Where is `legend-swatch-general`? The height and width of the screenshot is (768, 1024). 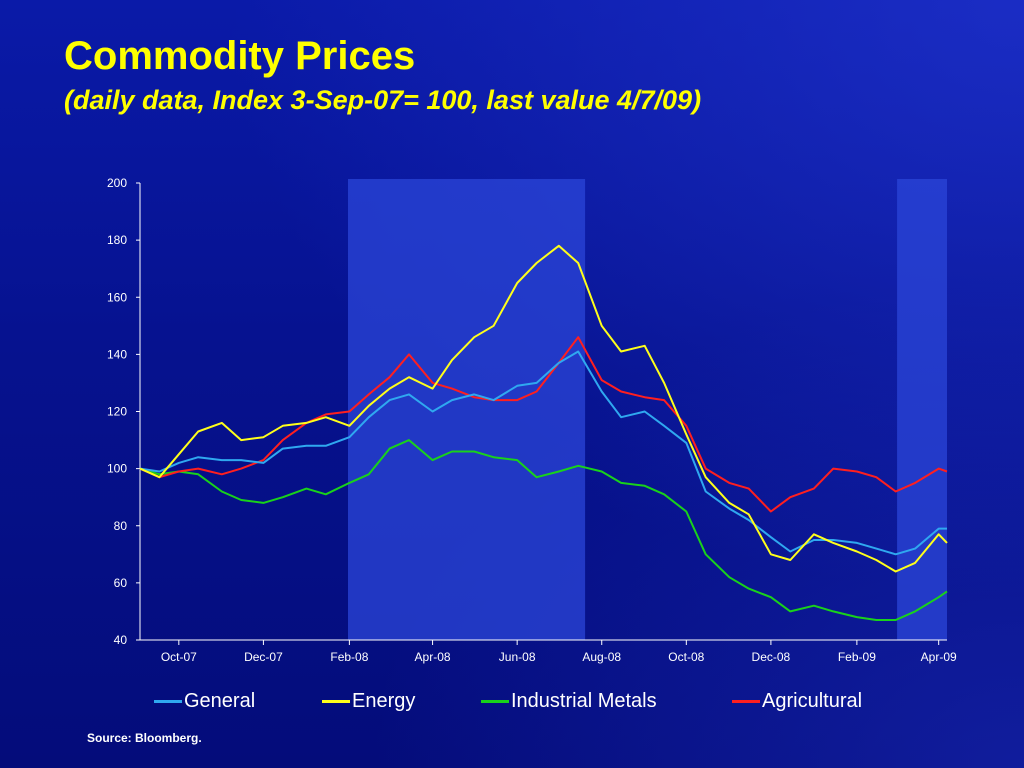 legend-swatch-general is located at coordinates (168, 701).